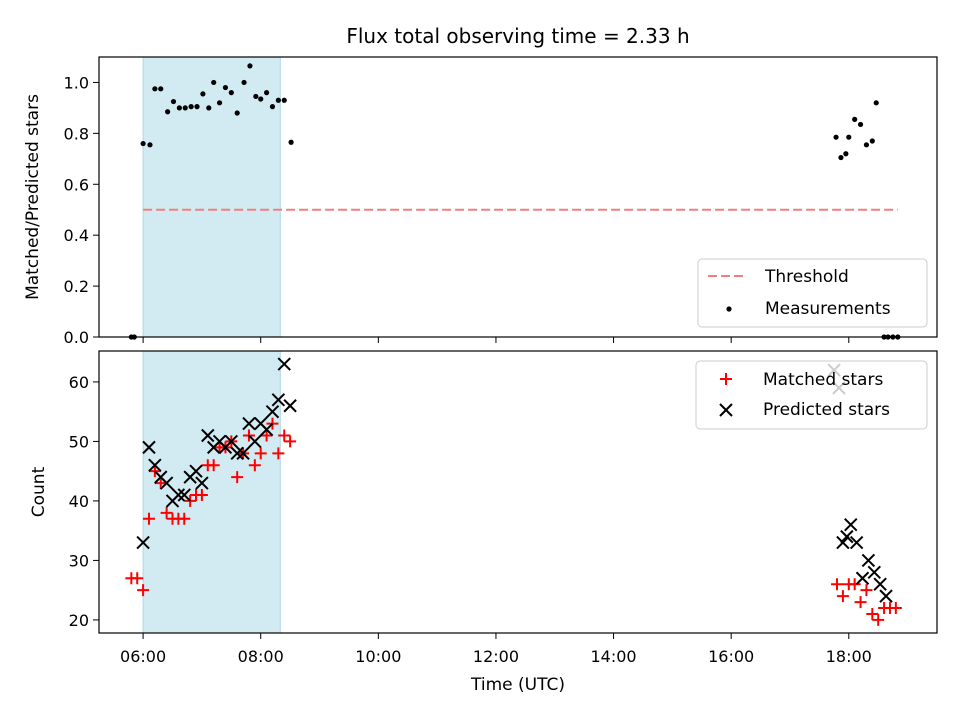 This screenshot has width=960, height=720. What do you see at coordinates (496, 340) in the screenshot?
I see `ratio-x-ticks` at bounding box center [496, 340].